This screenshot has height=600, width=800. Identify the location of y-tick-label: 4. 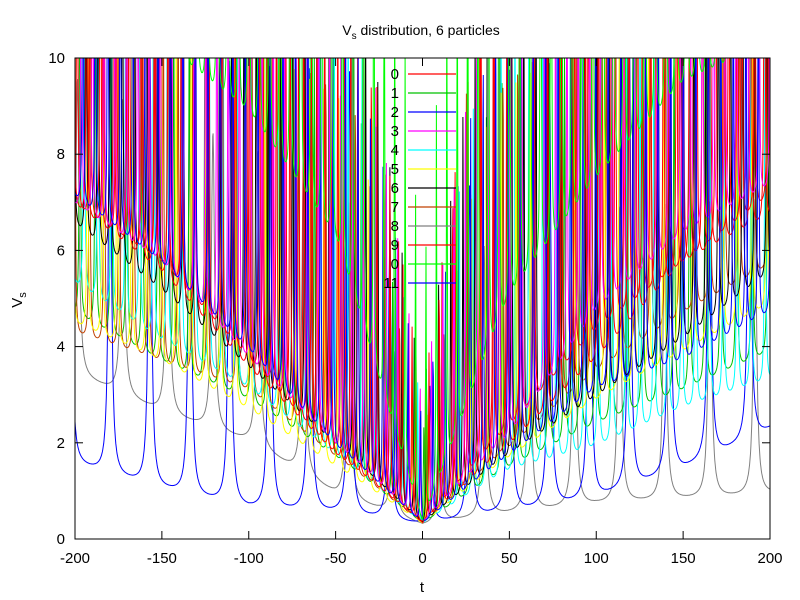
(61, 347).